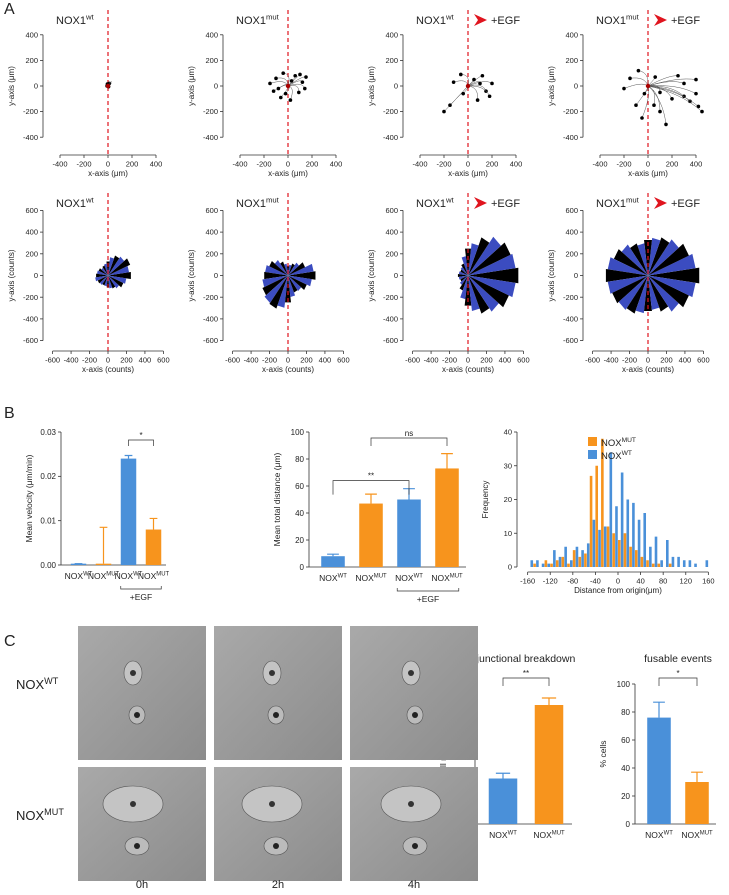 The width and height of the screenshot is (729, 895). I want to click on panel-label: C, so click(10, 641).